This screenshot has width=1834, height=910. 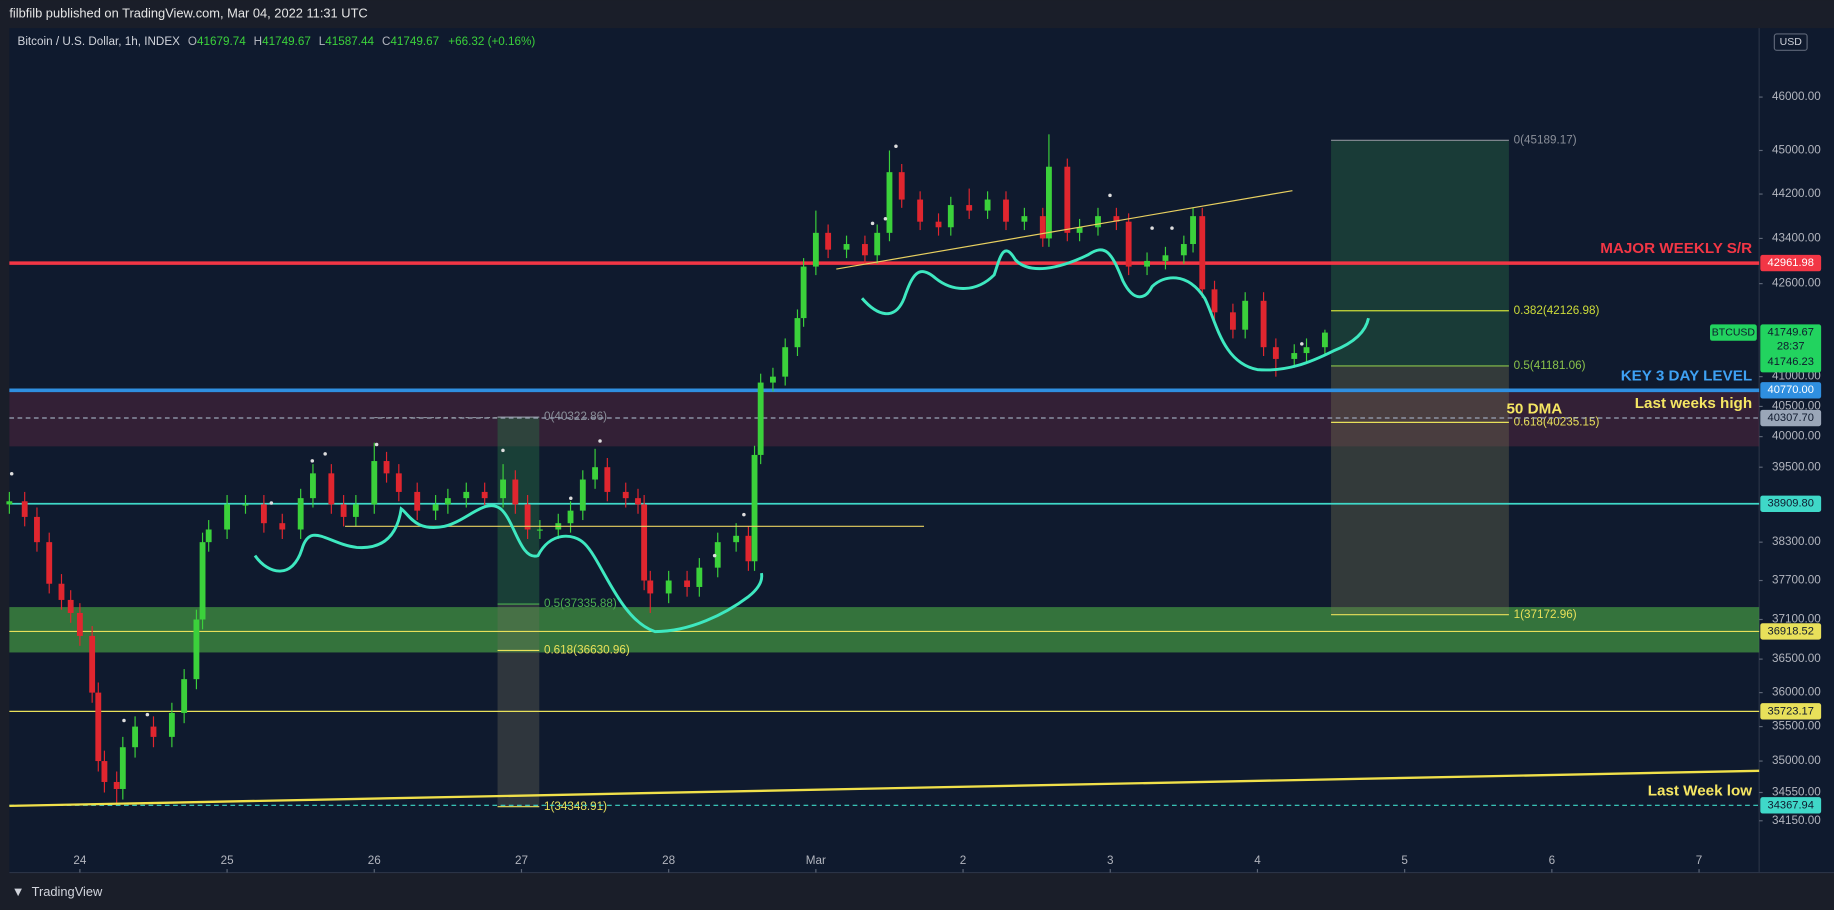 What do you see at coordinates (1796, 820) in the screenshot?
I see `y-tick-label: 34150.00` at bounding box center [1796, 820].